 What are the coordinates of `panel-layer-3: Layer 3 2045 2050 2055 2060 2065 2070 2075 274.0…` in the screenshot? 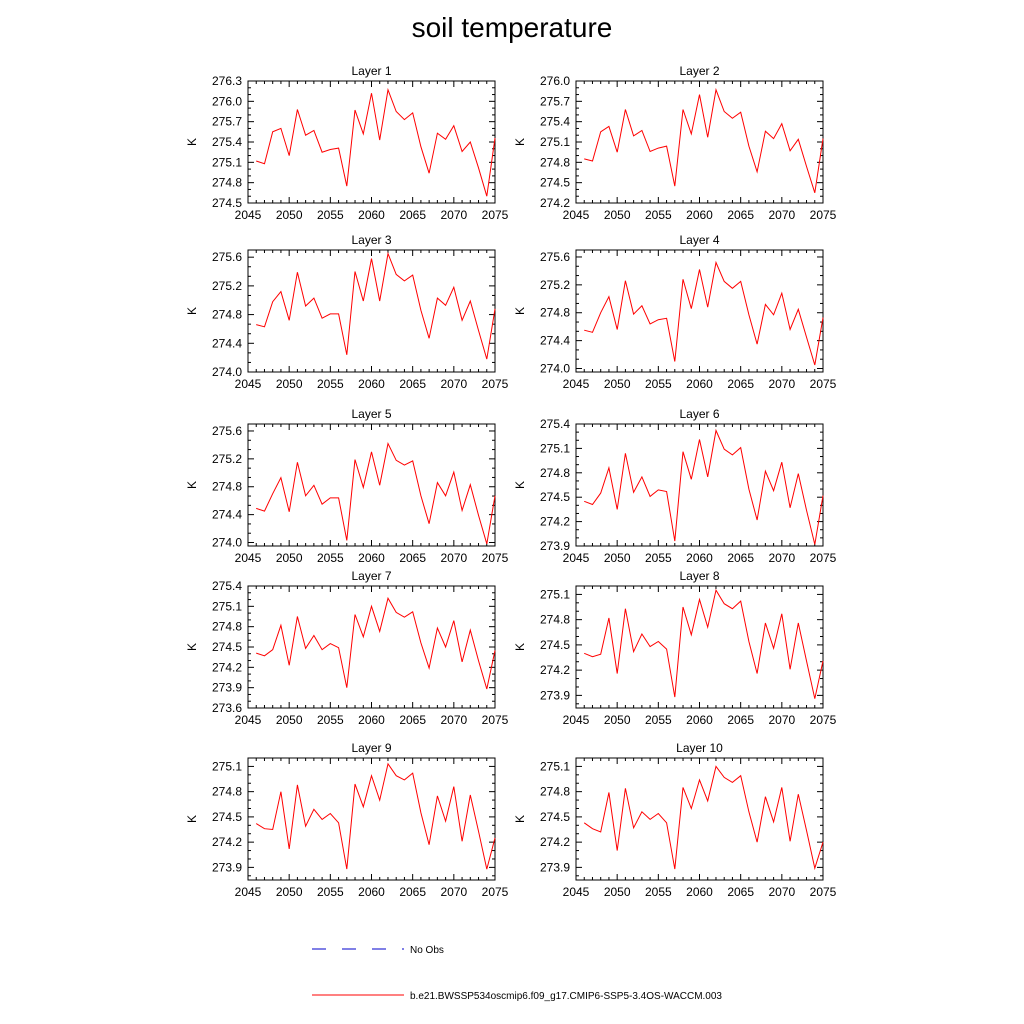 It's located at (347, 312).